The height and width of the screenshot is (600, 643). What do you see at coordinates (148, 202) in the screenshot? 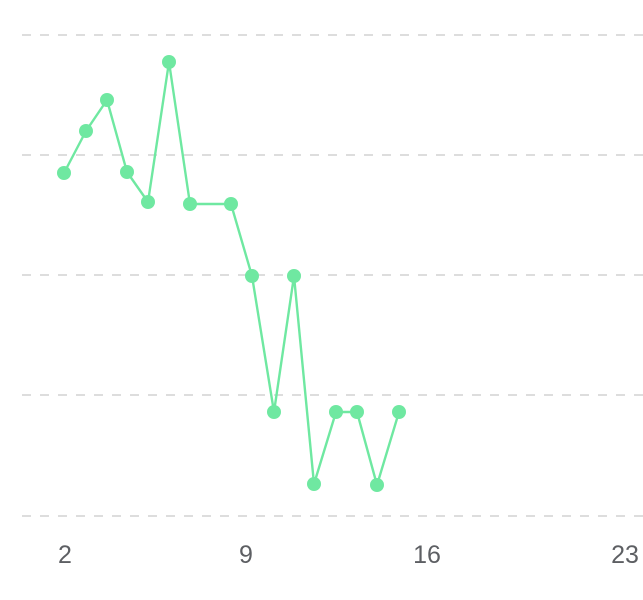
I see `data-point: 65.4` at bounding box center [148, 202].